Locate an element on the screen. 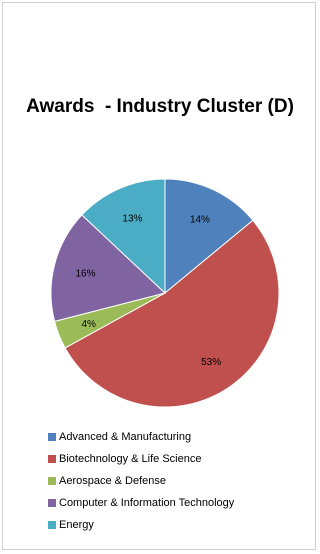 This screenshot has width=320, height=554. pie-slice-energy is located at coordinates (123, 236).